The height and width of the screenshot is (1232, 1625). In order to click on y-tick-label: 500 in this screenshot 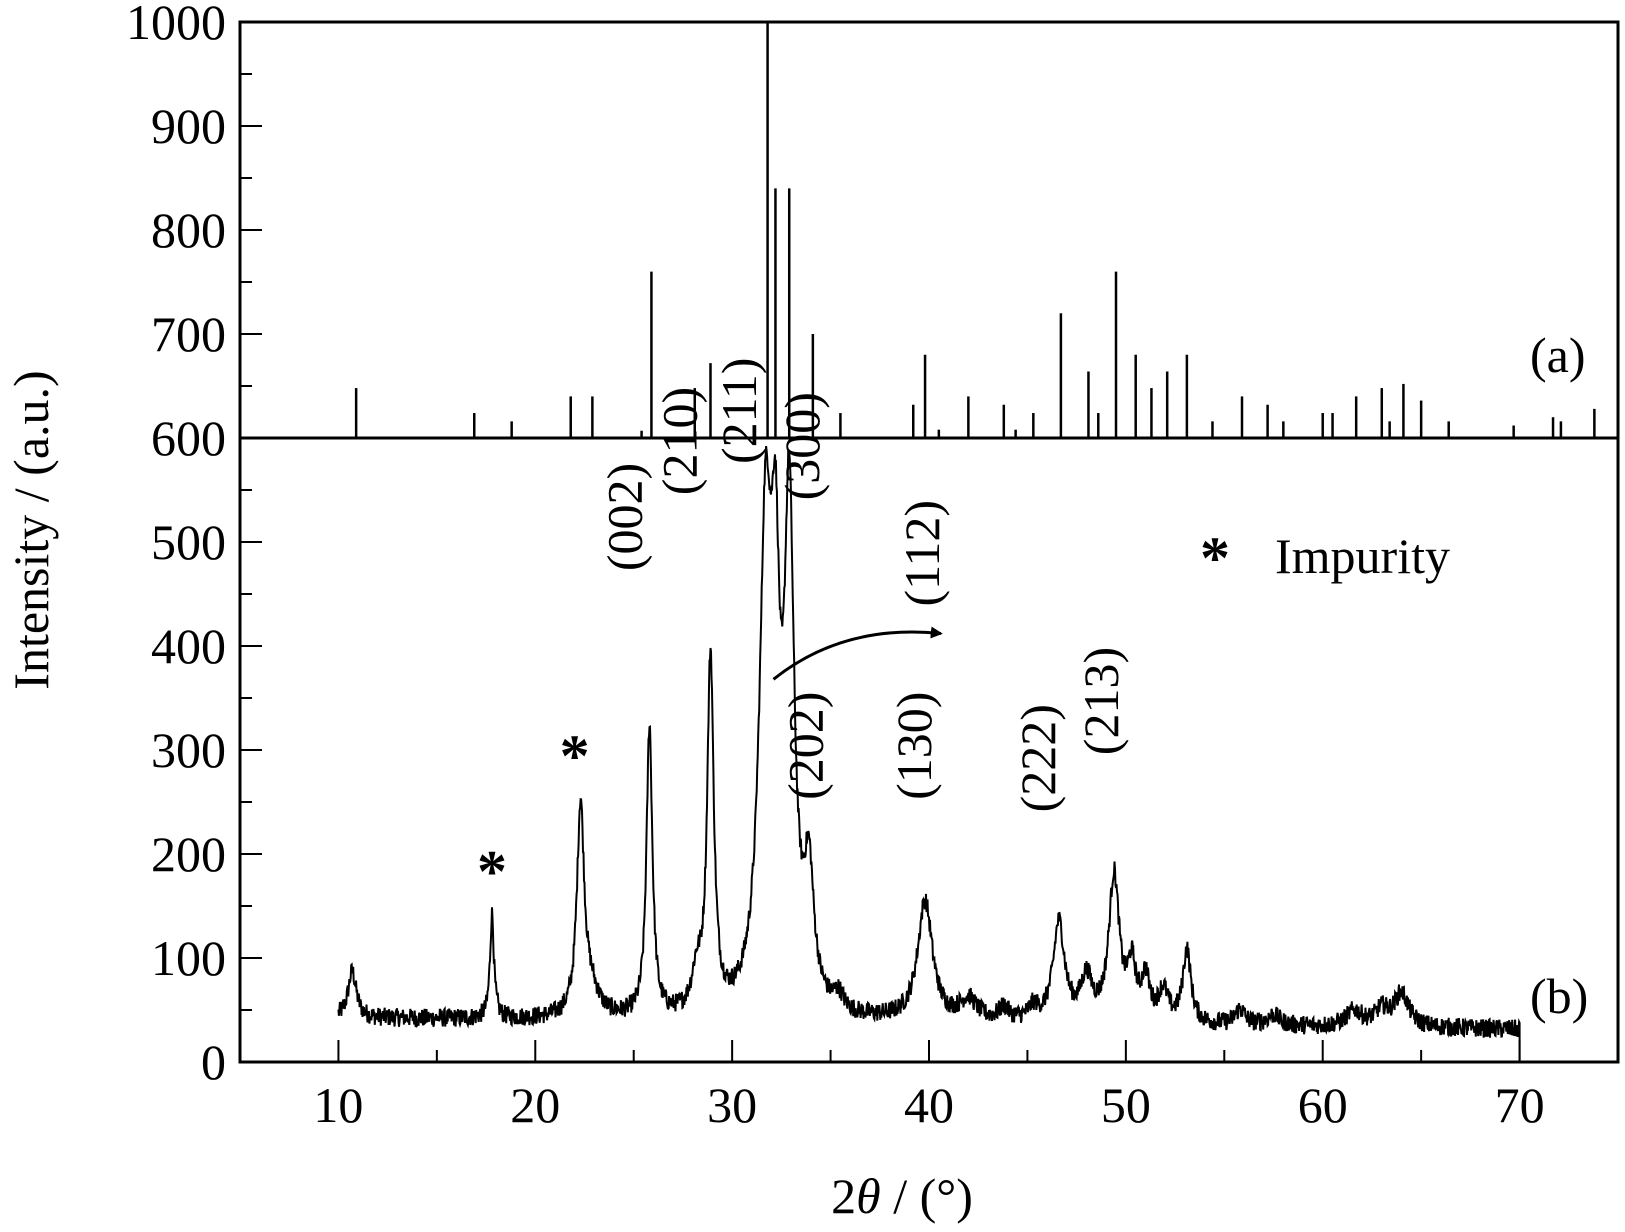, I will do `click(188, 542)`.